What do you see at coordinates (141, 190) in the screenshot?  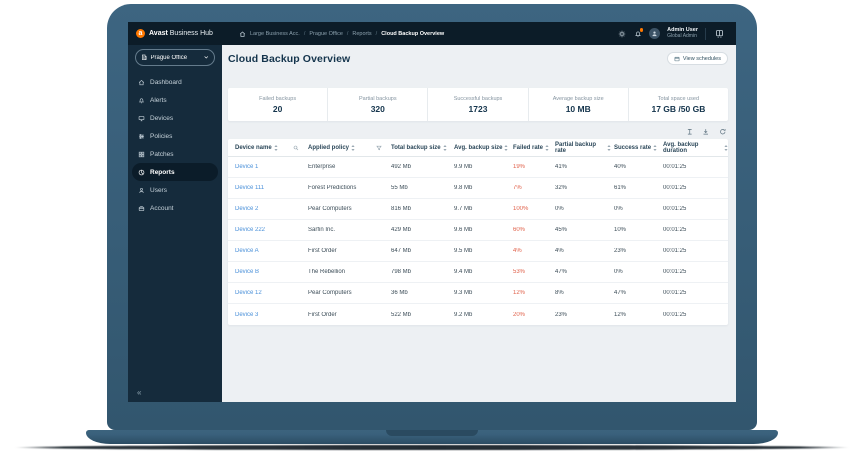 I see `person-icon` at bounding box center [141, 190].